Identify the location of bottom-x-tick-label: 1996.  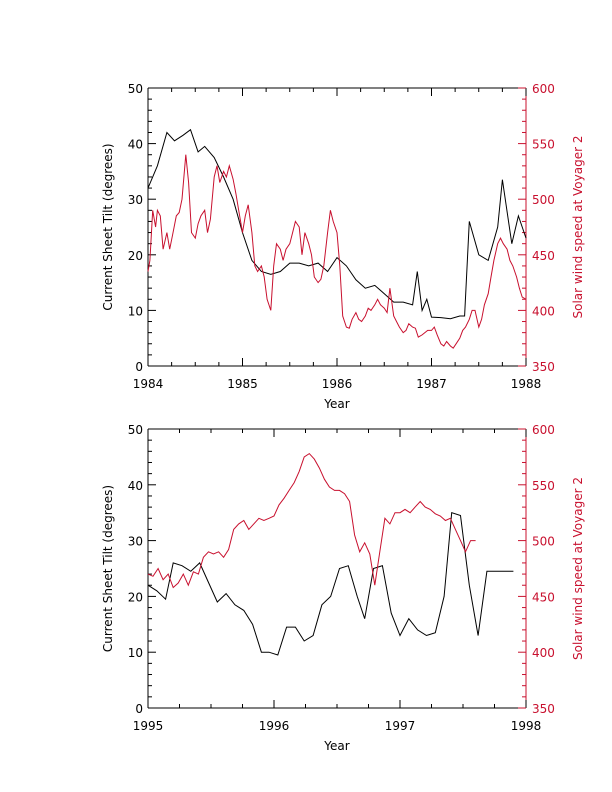
(274, 726).